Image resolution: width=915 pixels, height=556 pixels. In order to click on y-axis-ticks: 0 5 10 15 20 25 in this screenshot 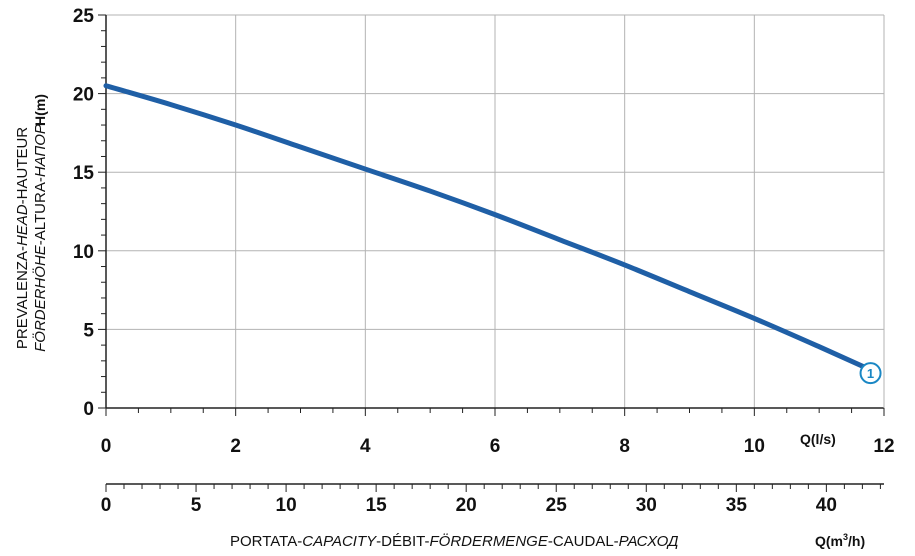, I will do `click(89, 213)`.